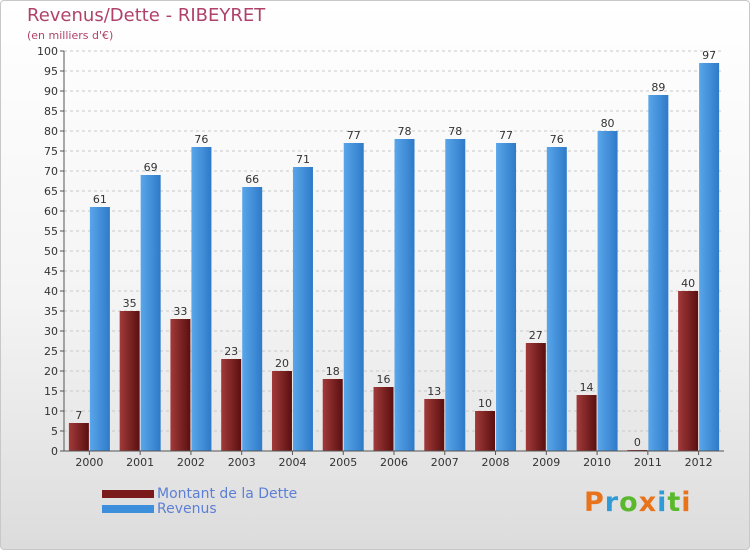  What do you see at coordinates (556, 299) in the screenshot?
I see `bar-revenus-2009` at bounding box center [556, 299].